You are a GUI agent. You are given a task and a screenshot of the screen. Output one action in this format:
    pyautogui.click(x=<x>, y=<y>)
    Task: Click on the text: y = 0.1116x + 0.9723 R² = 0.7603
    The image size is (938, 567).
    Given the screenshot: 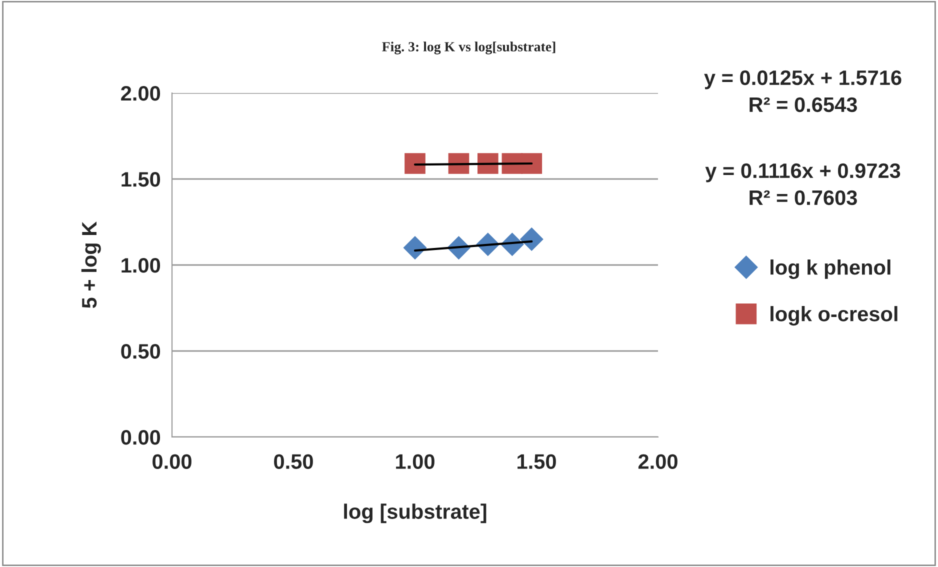 What is the action you would take?
    pyautogui.click(x=802, y=184)
    